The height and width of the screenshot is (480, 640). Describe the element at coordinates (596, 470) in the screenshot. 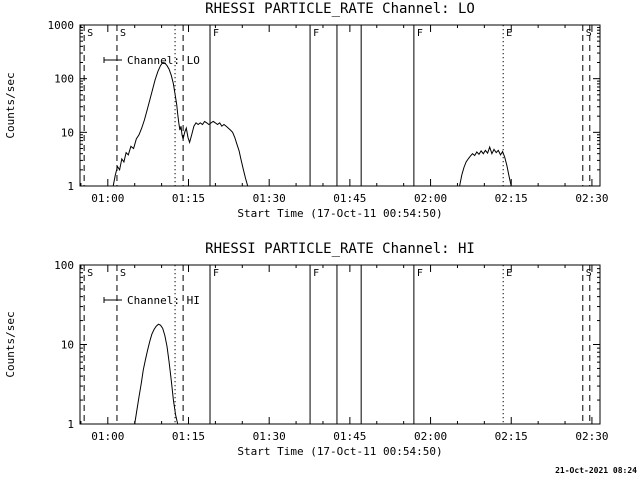

I see `plot-timestamp: 21-Oct-2021 08:24` at that location.